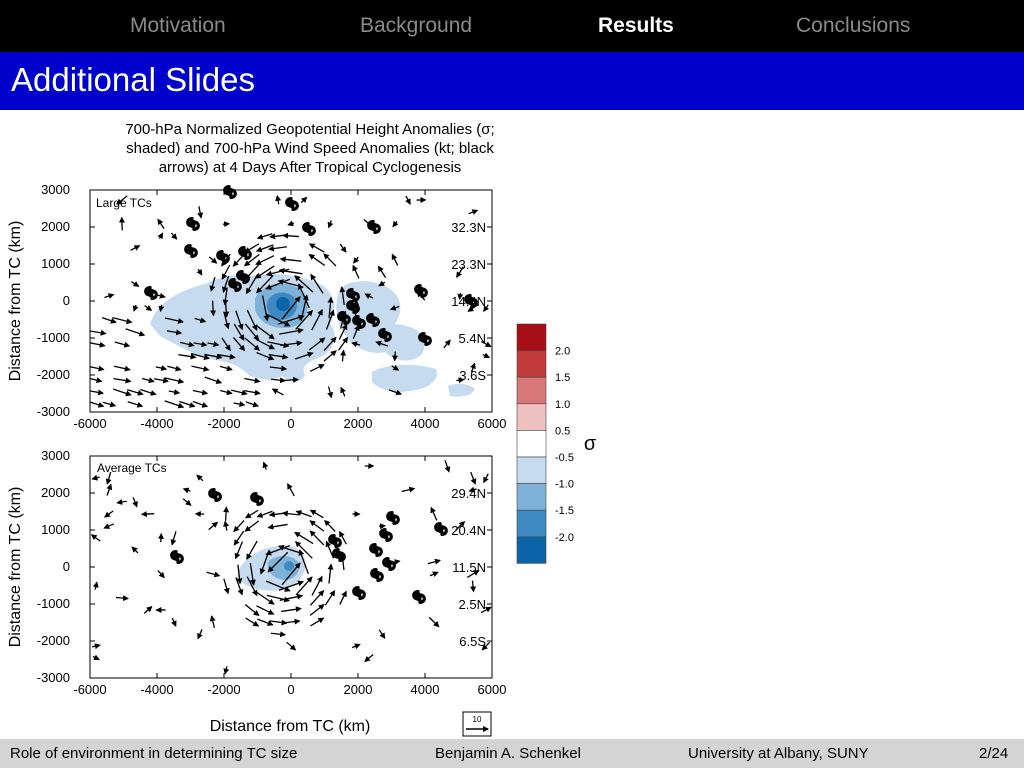 This screenshot has height=768, width=1024. What do you see at coordinates (853, 25) in the screenshot?
I see `nav-conclusions: Conclusions` at bounding box center [853, 25].